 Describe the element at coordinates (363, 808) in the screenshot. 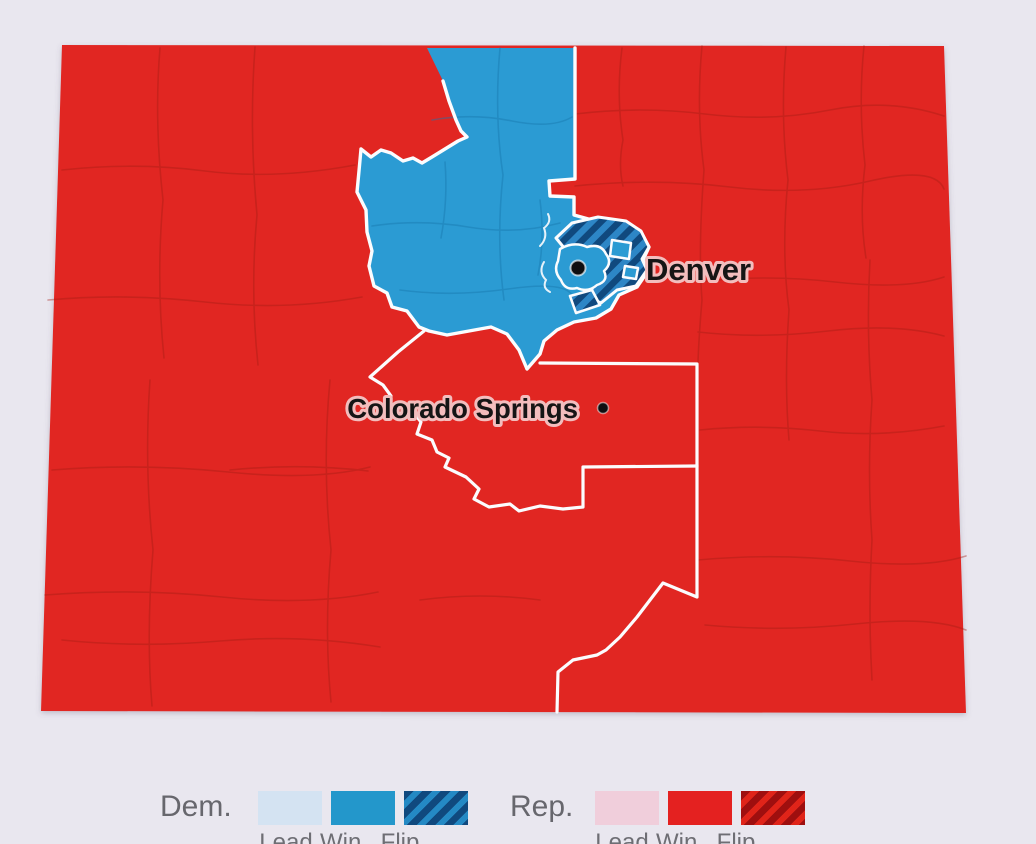

I see `legend-dem-win-swatch` at that location.